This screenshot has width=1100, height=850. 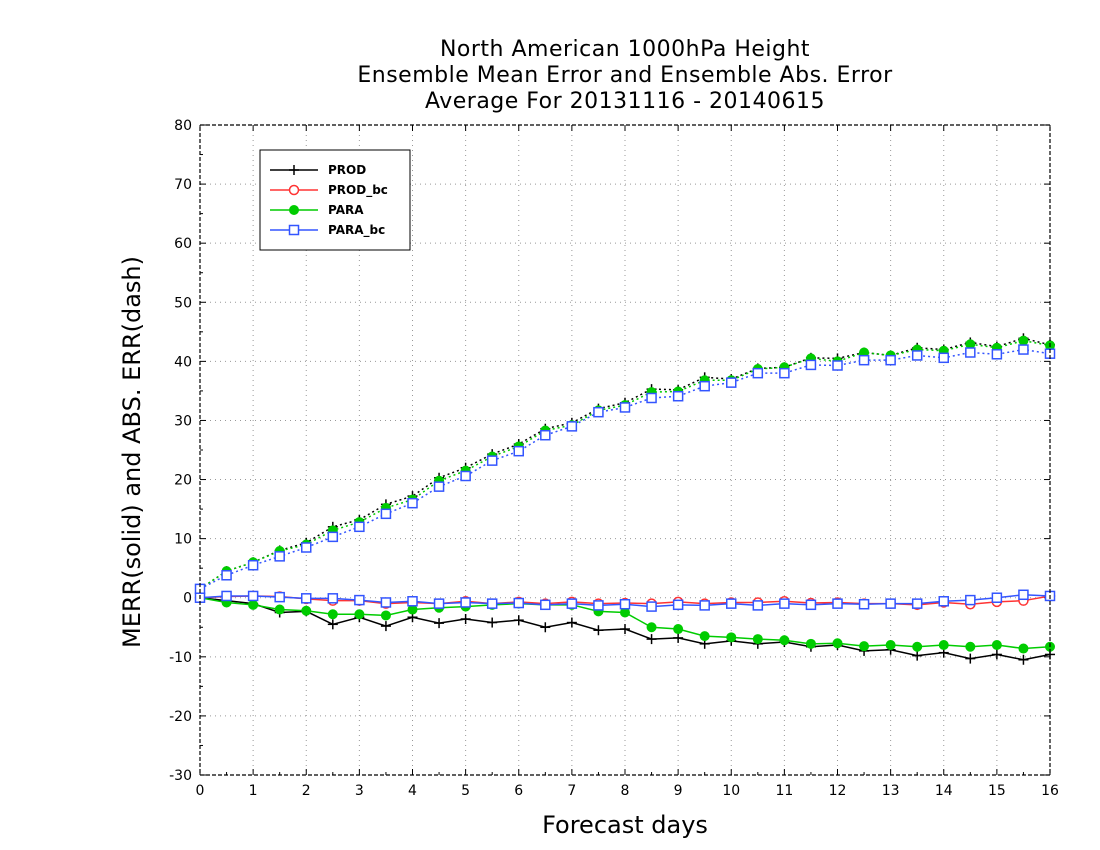 I want to click on x-tick-label: 1, so click(x=253, y=791).